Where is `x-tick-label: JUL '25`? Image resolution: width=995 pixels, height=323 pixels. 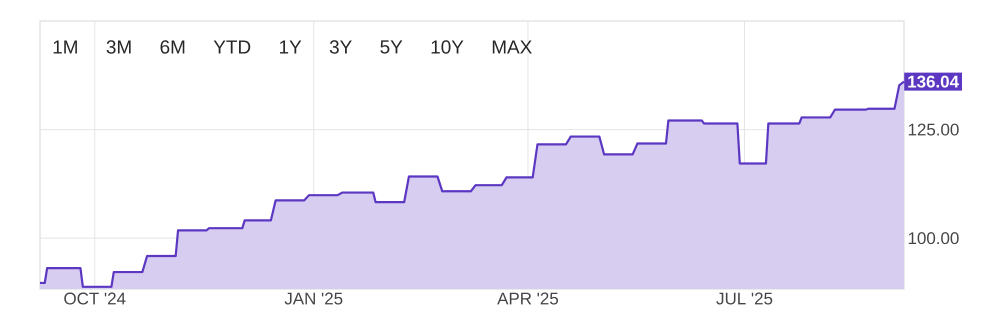 x-tick-label: JUL '25 is located at coordinates (744, 298).